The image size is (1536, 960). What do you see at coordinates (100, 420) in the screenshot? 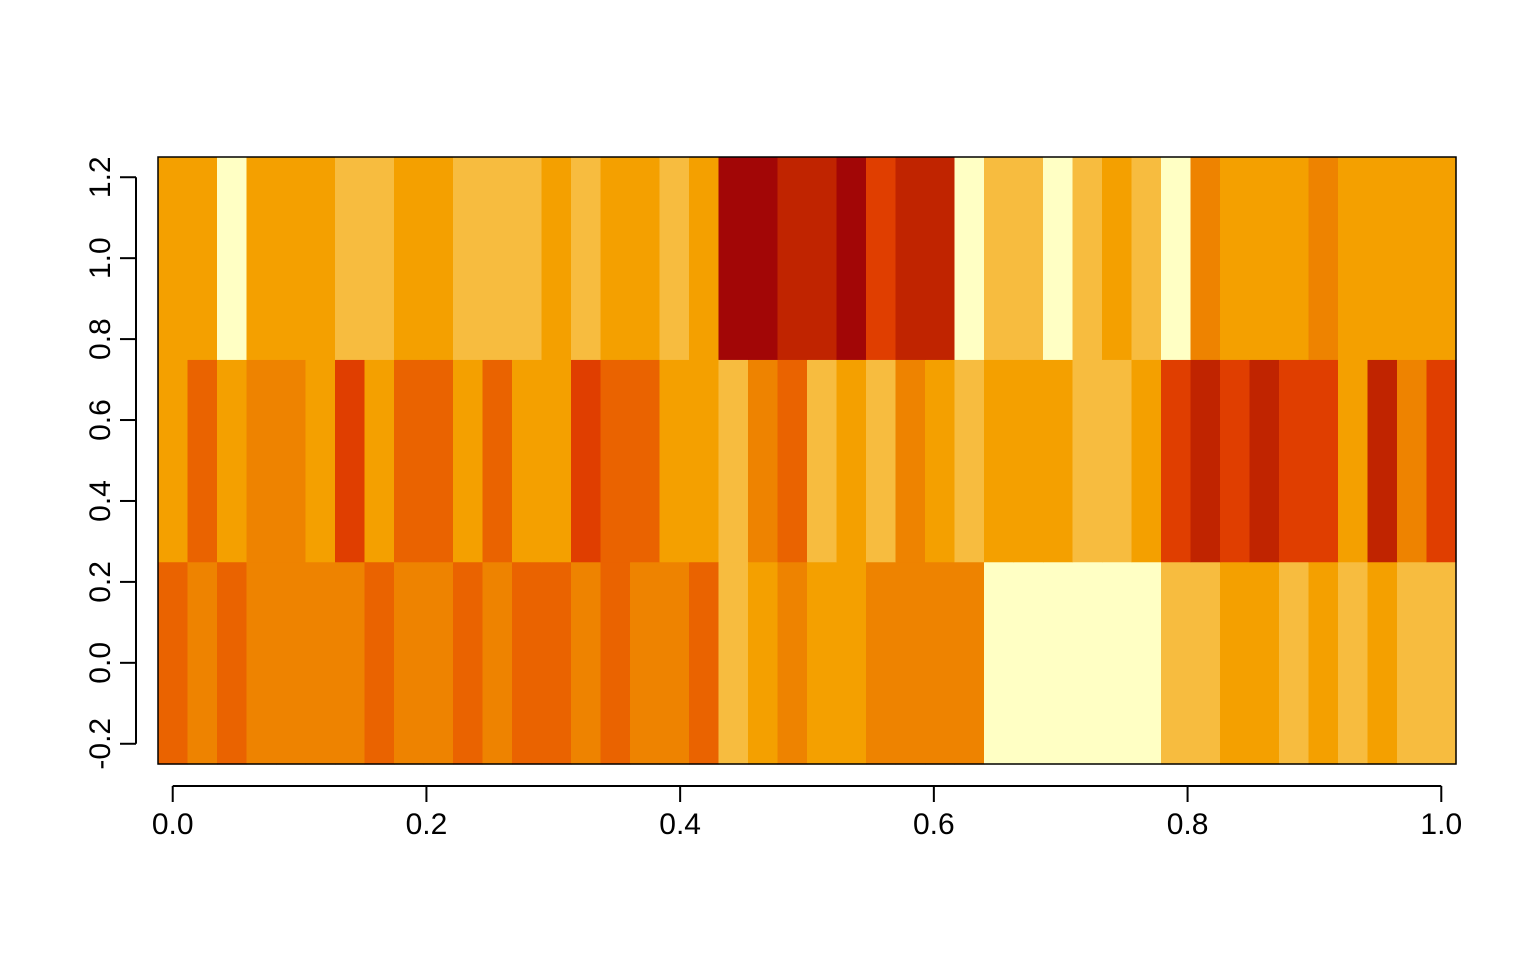
I see `y-tick-label: 0.6` at bounding box center [100, 420].